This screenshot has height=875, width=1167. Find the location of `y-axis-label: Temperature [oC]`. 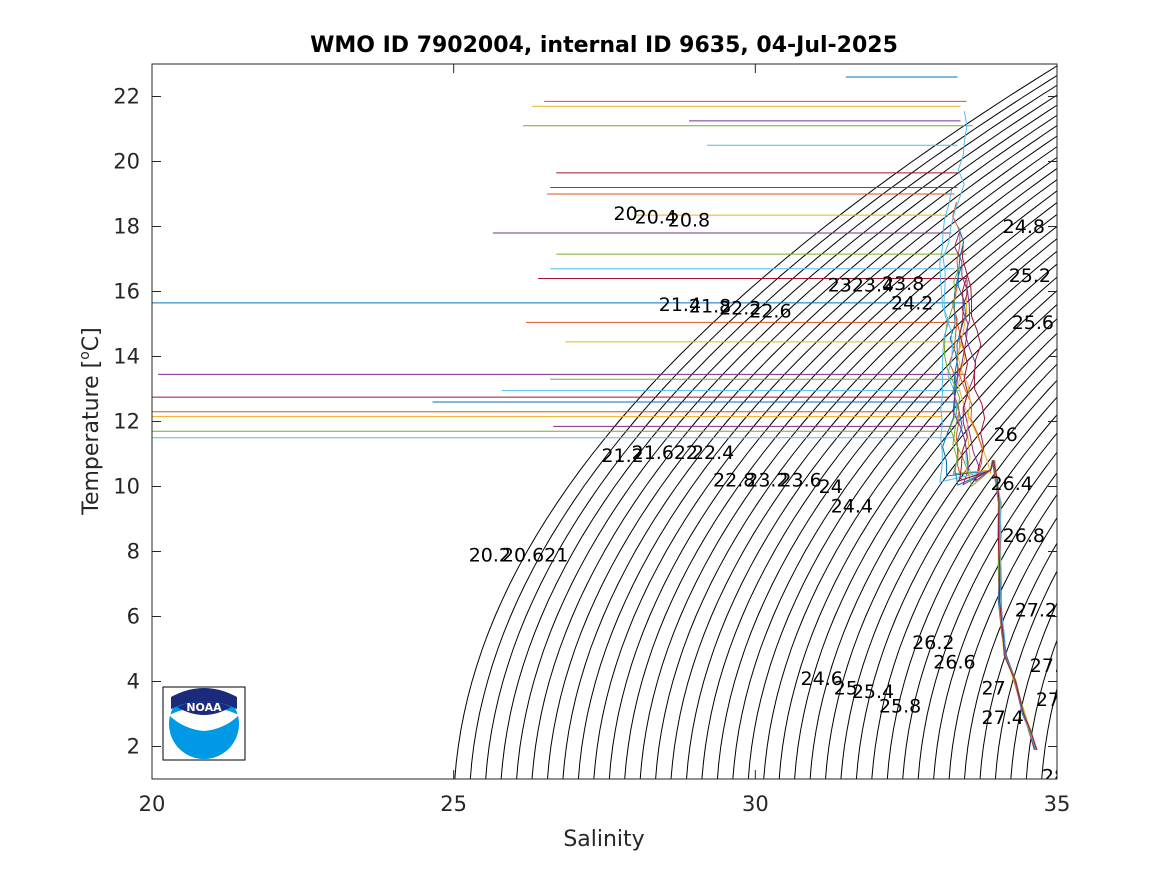

y-axis-label: Temperature [oC] is located at coordinates (90, 421).